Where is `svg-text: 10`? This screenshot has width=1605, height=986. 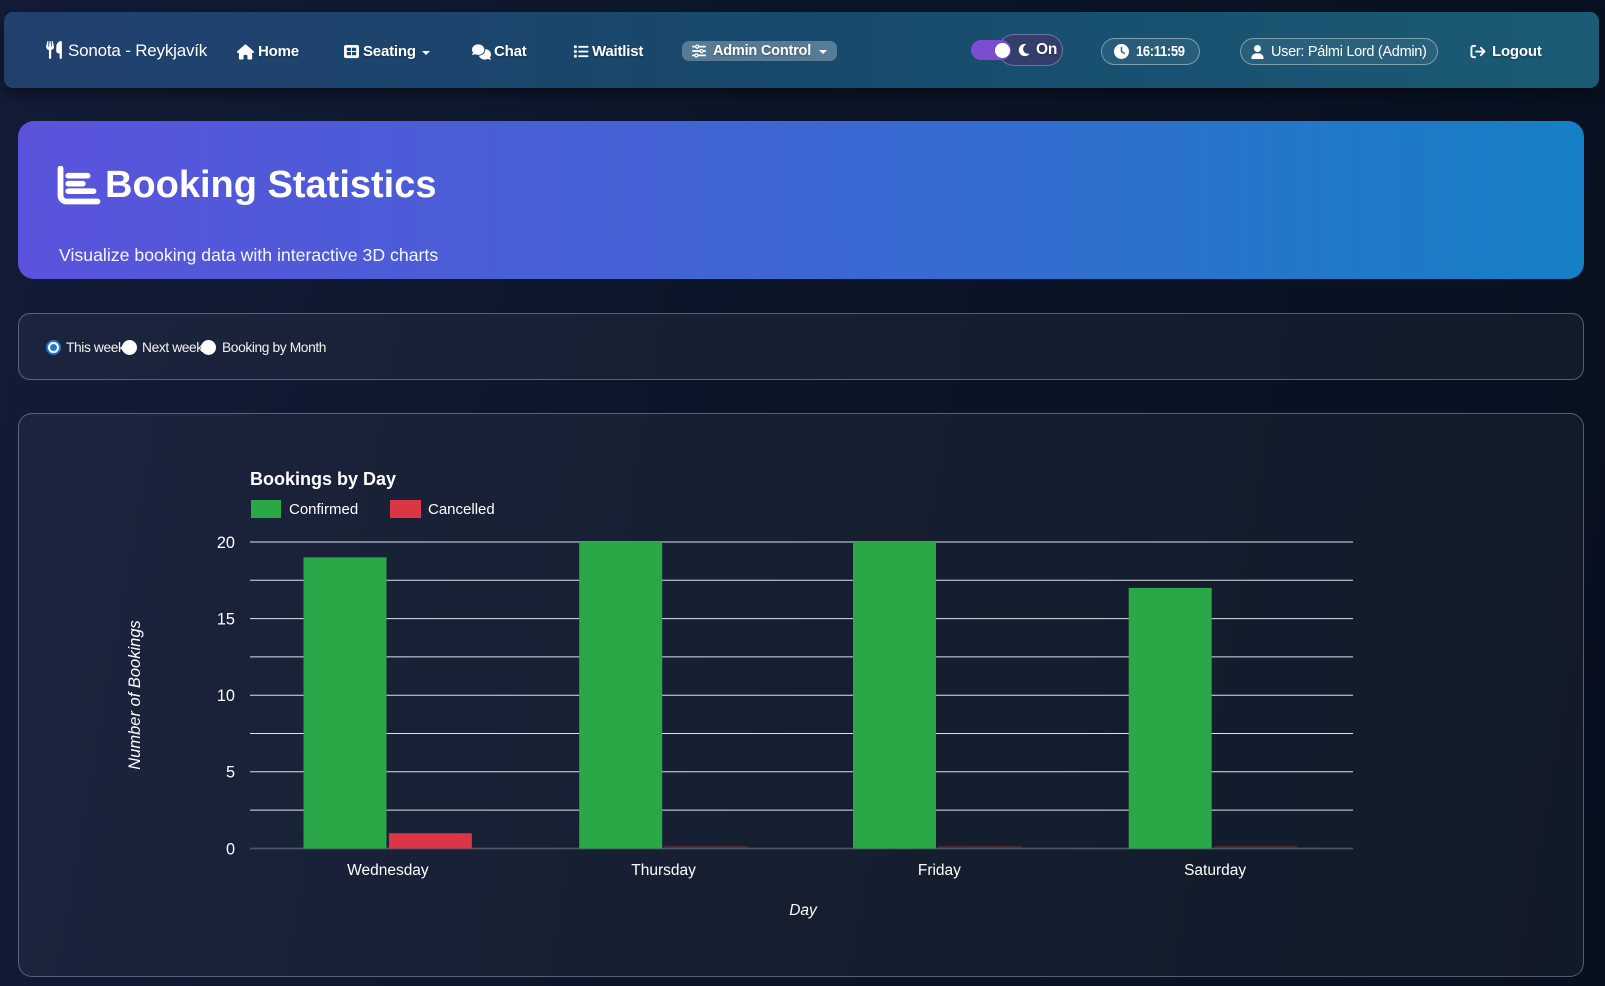 svg-text: 10 is located at coordinates (226, 696).